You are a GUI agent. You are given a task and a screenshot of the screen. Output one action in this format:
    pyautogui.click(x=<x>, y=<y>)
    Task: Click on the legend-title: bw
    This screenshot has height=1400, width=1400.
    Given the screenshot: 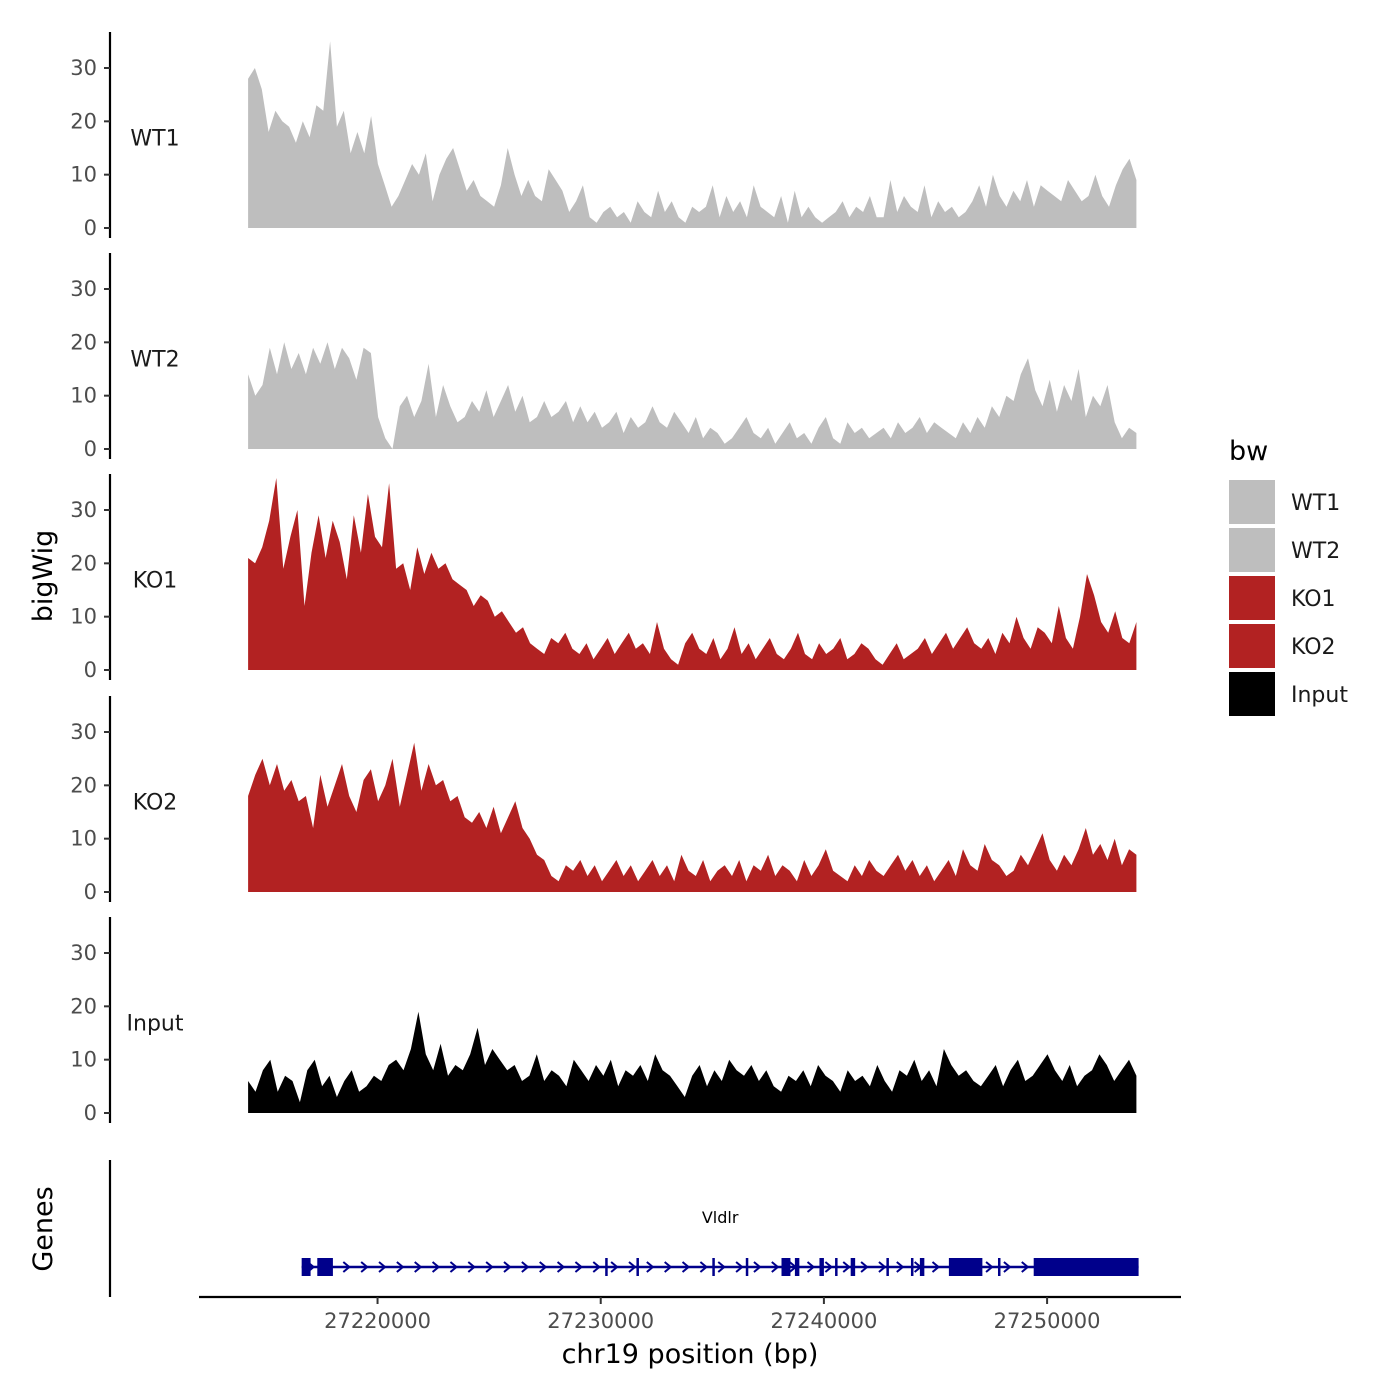 What is the action you would take?
    pyautogui.click(x=1248, y=451)
    